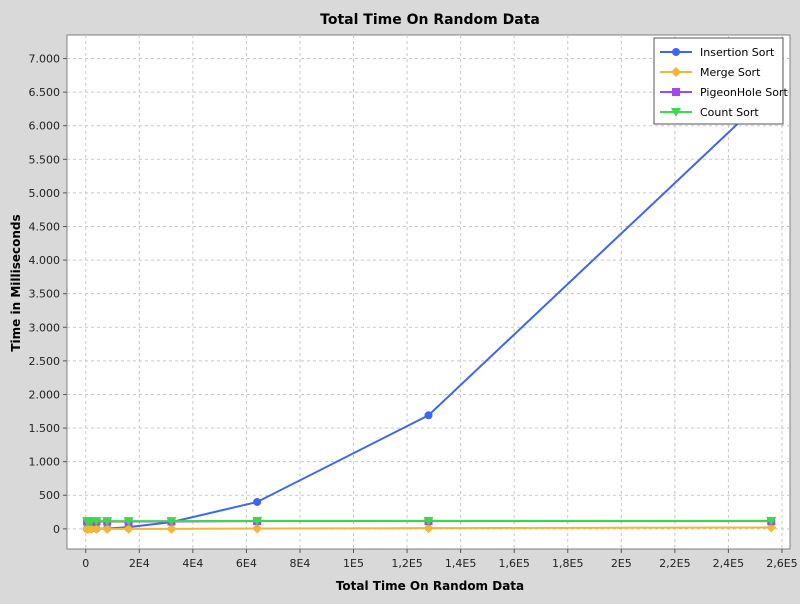 The image size is (800, 604). I want to click on y-tick-label: 2.500, so click(45, 361).